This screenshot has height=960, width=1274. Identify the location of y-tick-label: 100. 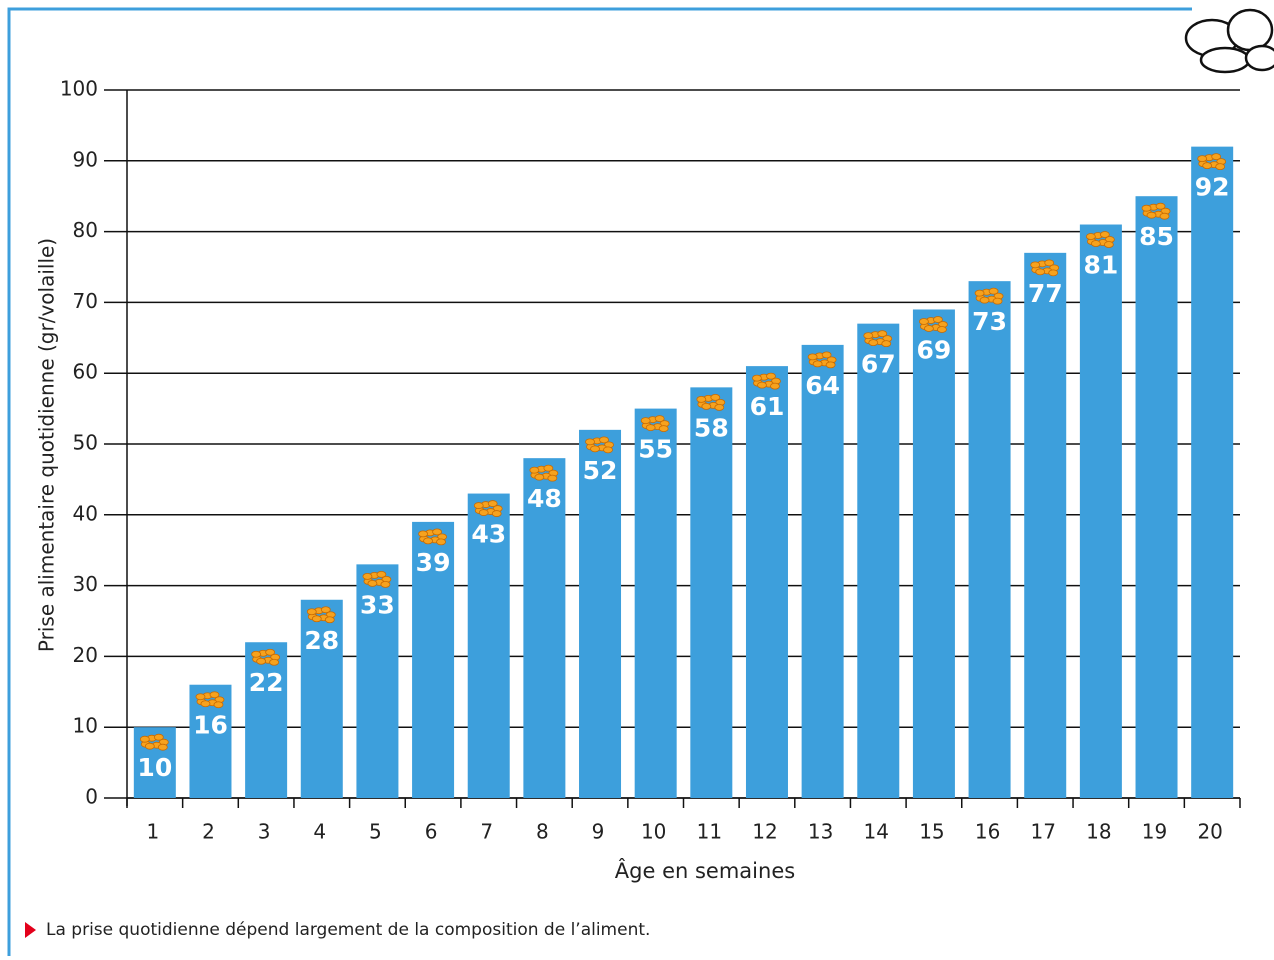
(79, 89).